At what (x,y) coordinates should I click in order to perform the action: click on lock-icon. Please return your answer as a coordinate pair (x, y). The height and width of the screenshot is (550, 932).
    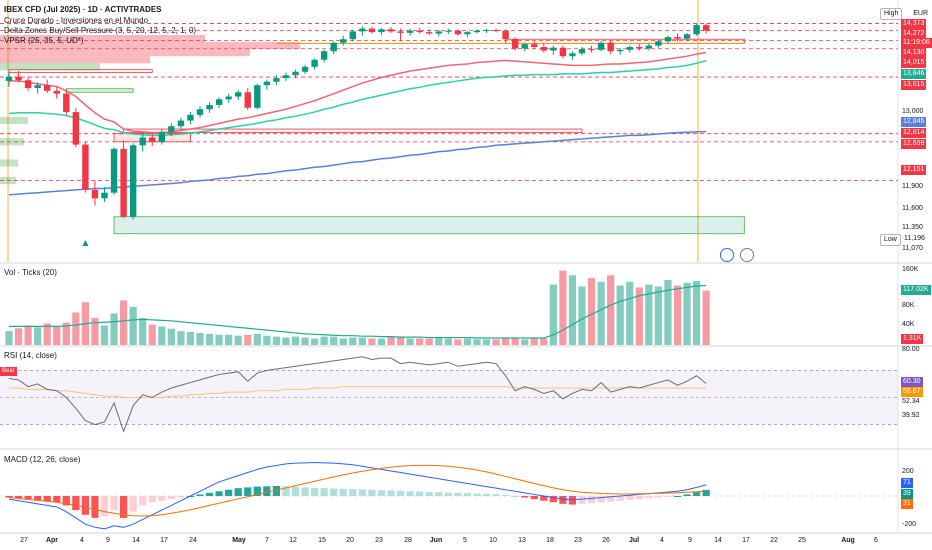
    Looking at the image, I should click on (747, 255).